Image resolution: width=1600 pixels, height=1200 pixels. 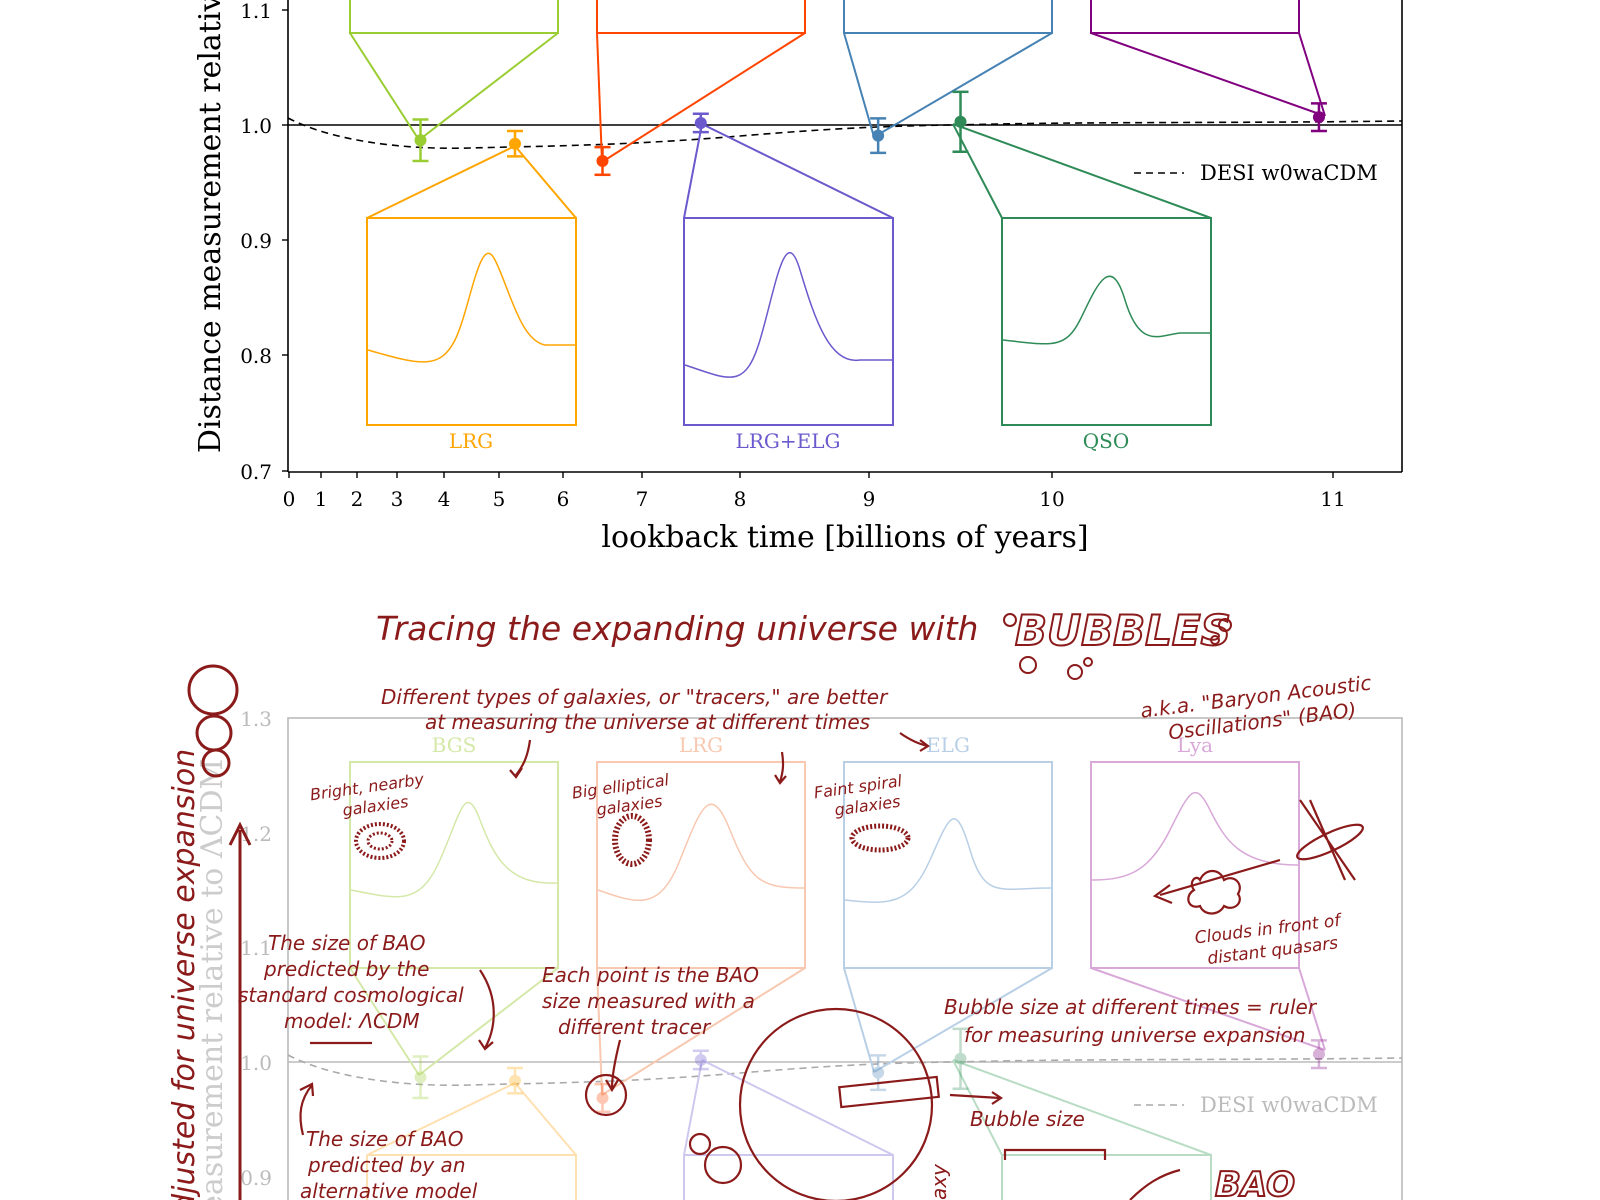 I want to click on bottom-points, so click(x=869, y=1070).